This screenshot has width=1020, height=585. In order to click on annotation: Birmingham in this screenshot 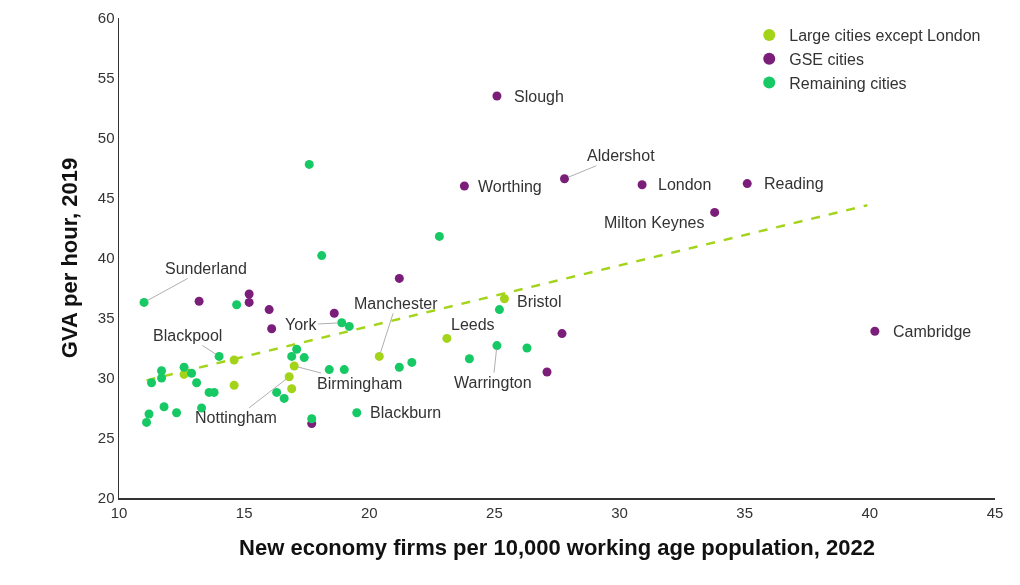, I will do `click(360, 383)`.